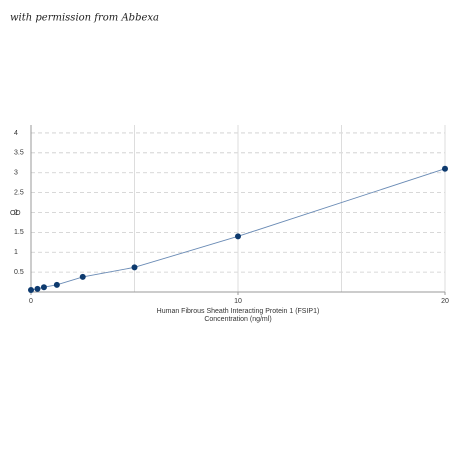  I want to click on y-tick-label: 3.5, so click(19, 153).